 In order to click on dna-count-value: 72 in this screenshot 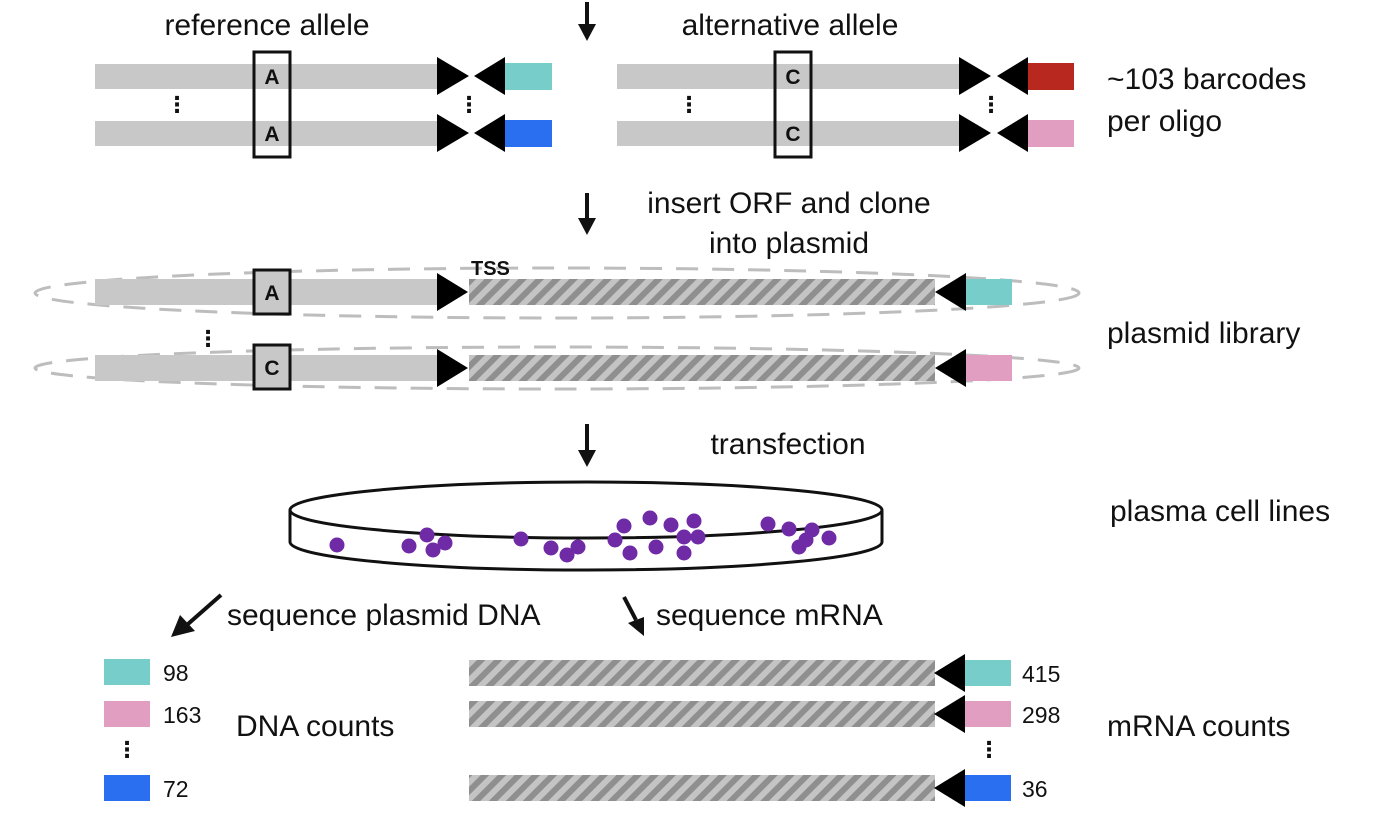, I will do `click(176, 789)`.